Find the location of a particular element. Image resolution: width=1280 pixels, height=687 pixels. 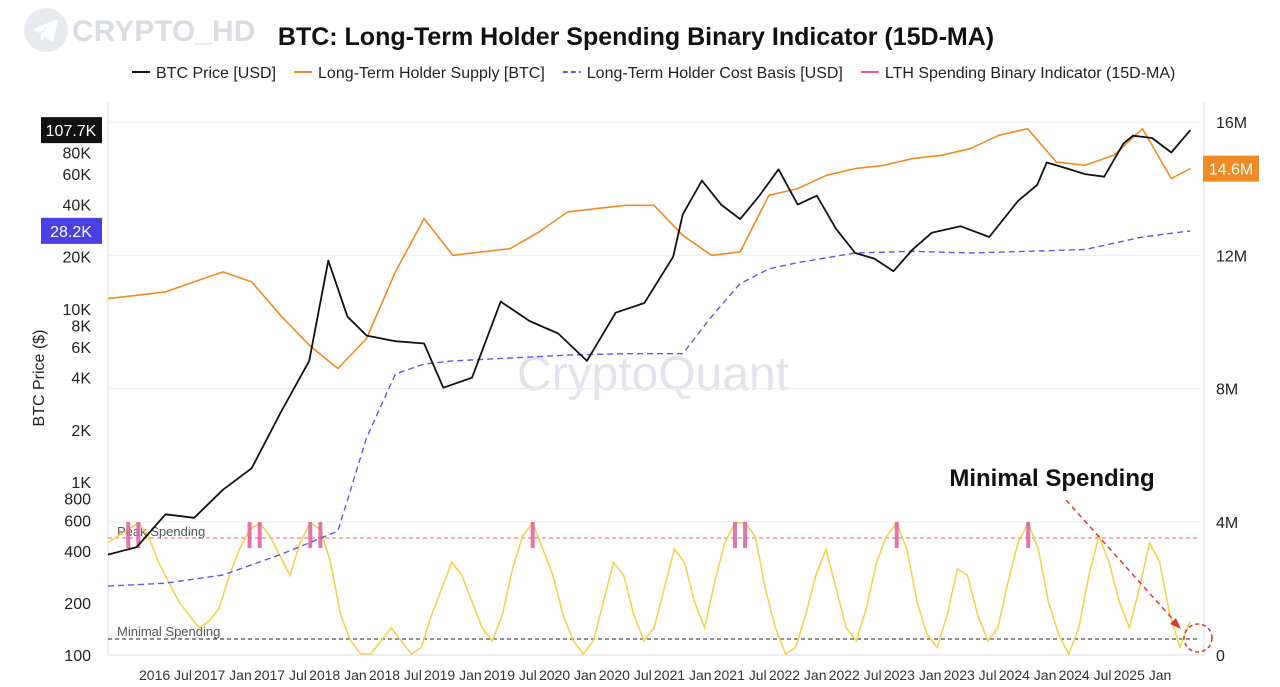

y-tick-label: 4K is located at coordinates (81, 379).